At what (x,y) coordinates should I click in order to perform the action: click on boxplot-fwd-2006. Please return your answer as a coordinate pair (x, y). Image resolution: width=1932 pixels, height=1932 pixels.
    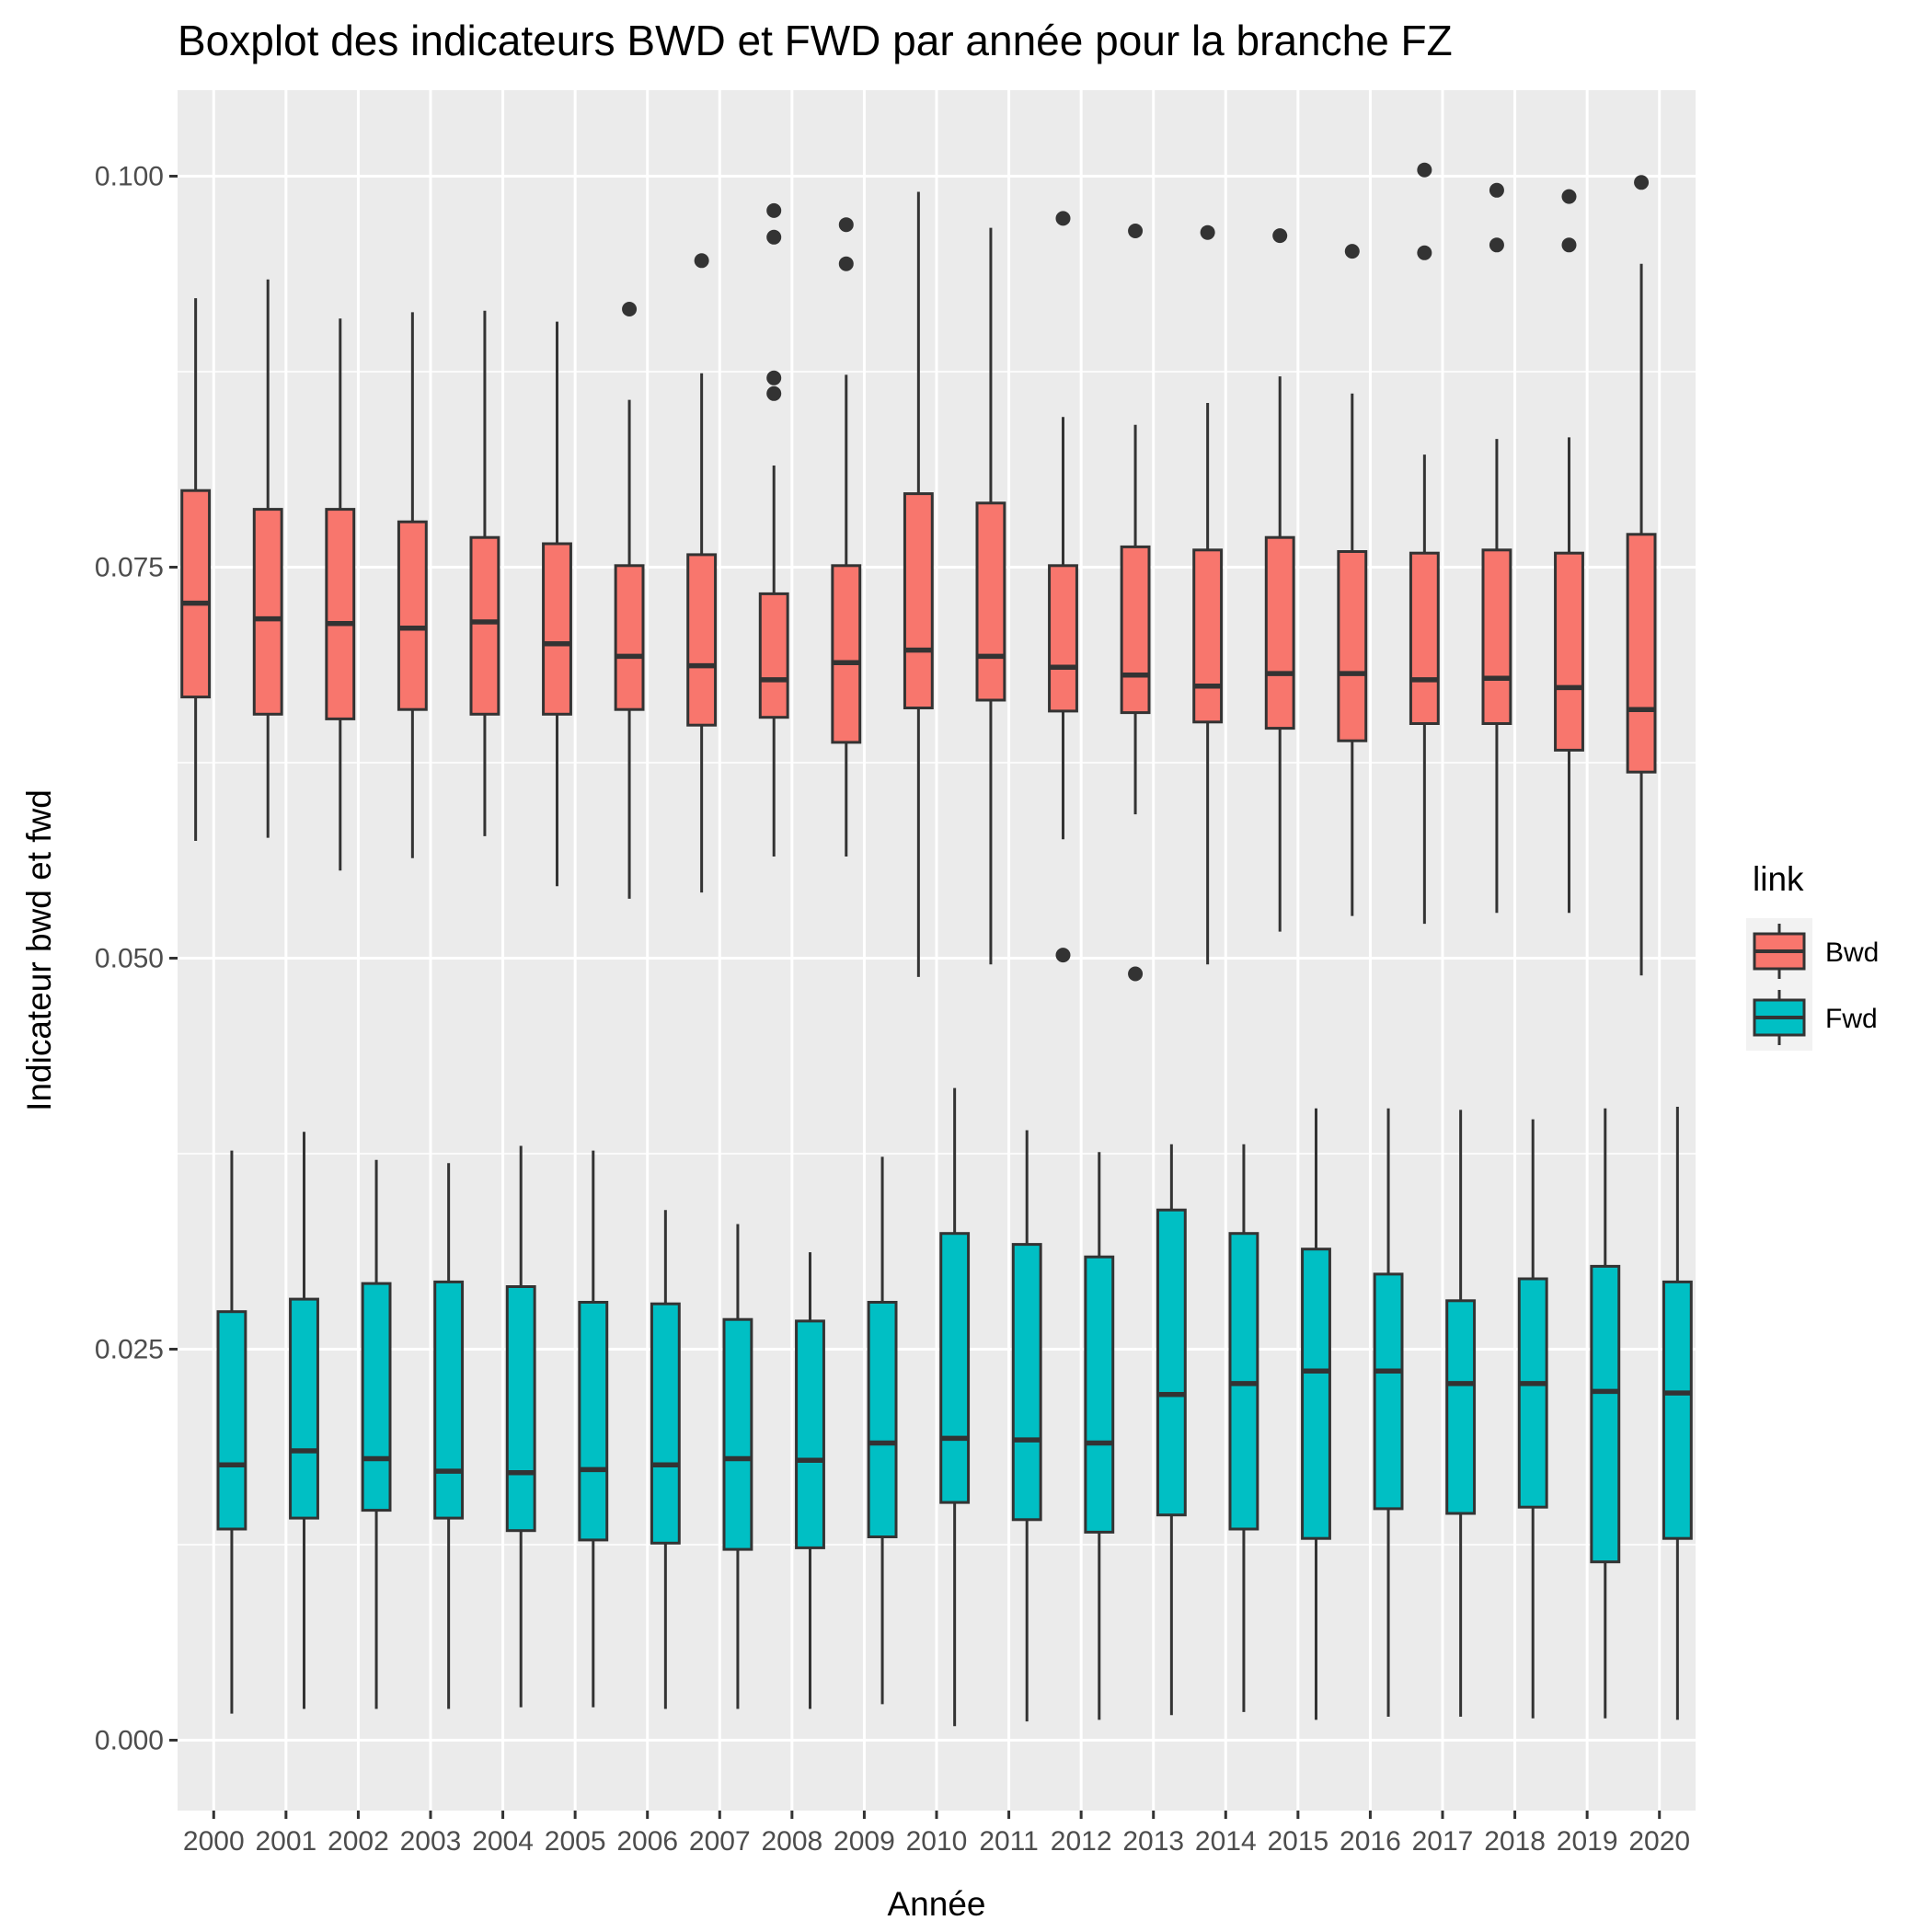
    Looking at the image, I should click on (665, 1459).